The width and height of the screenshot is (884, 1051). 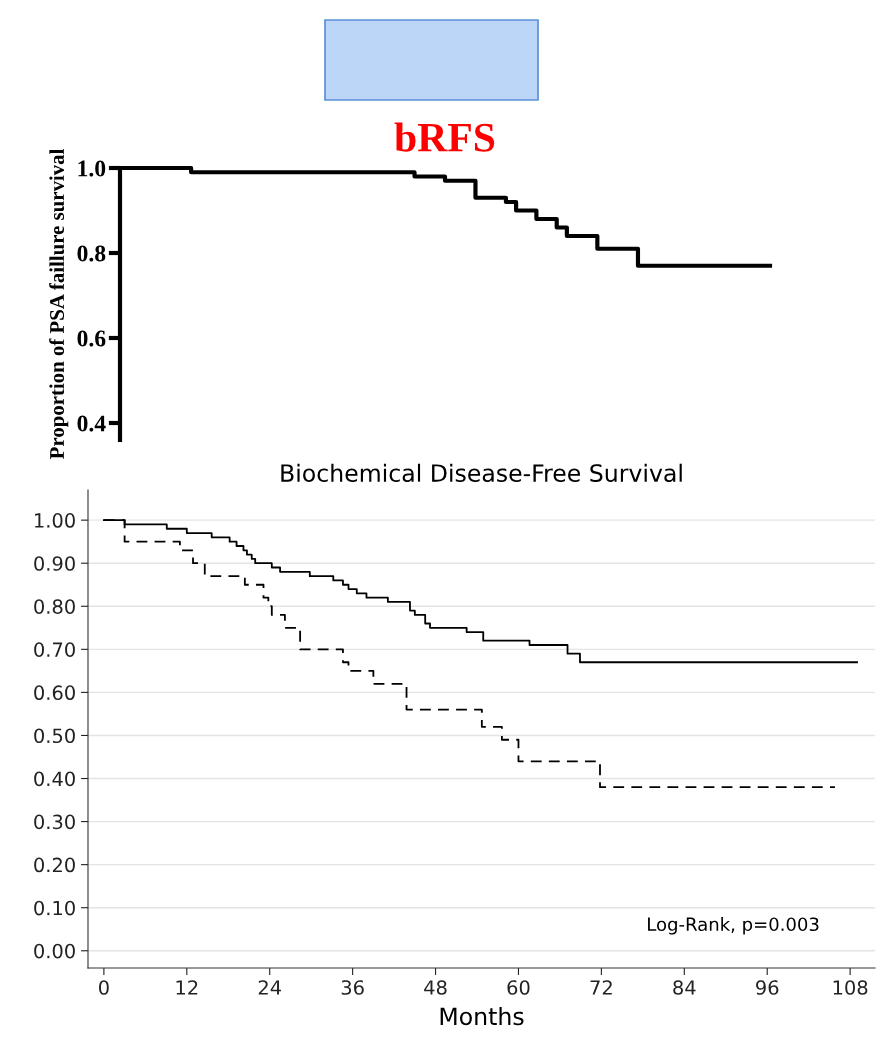 I want to click on x-tick-label: 24, so click(x=269, y=987).